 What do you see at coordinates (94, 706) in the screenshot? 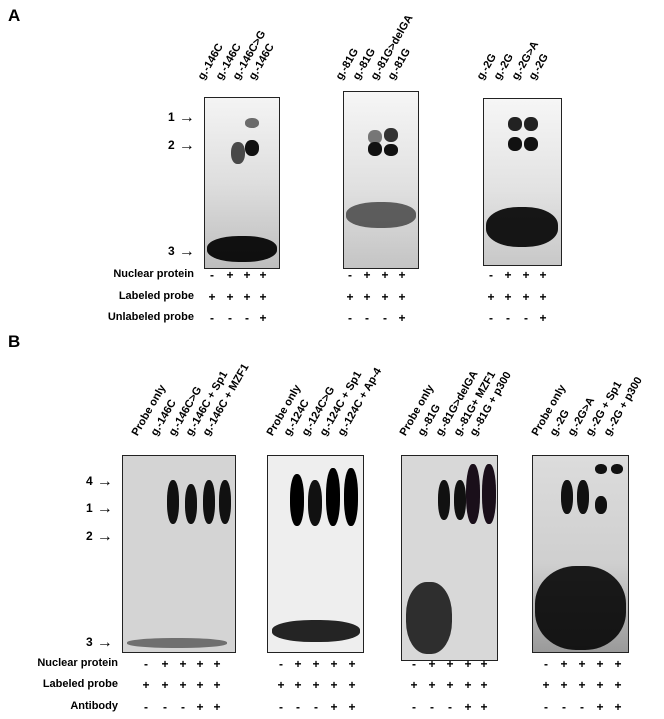
I see `row-label-antibody: Antibody` at bounding box center [94, 706].